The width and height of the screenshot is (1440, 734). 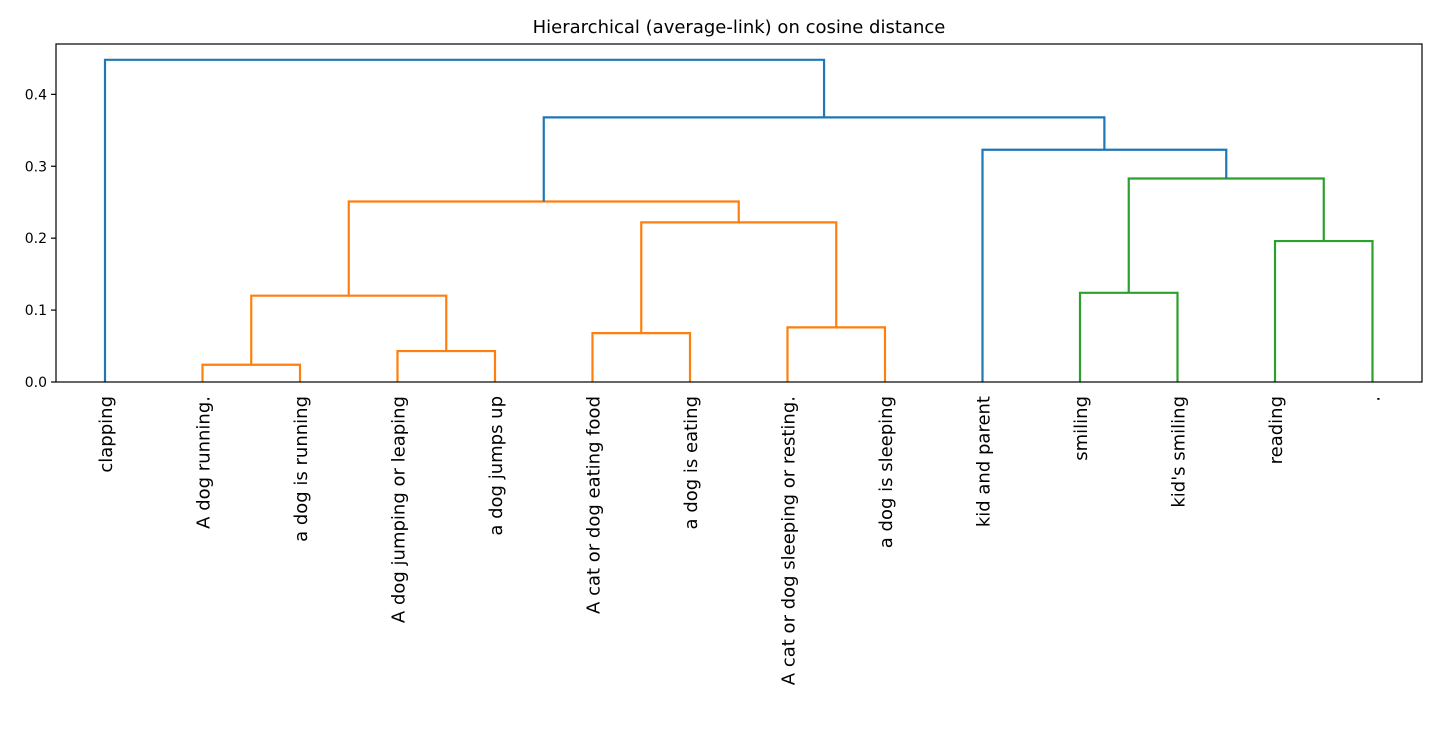 I want to click on leaf-label: clapping, so click(x=106, y=434).